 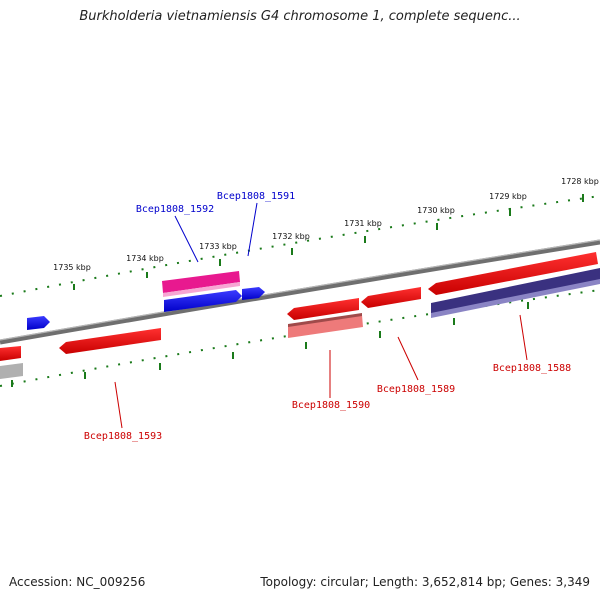 I want to click on scale-label-1734: 1734 kbp, so click(x=145, y=258).